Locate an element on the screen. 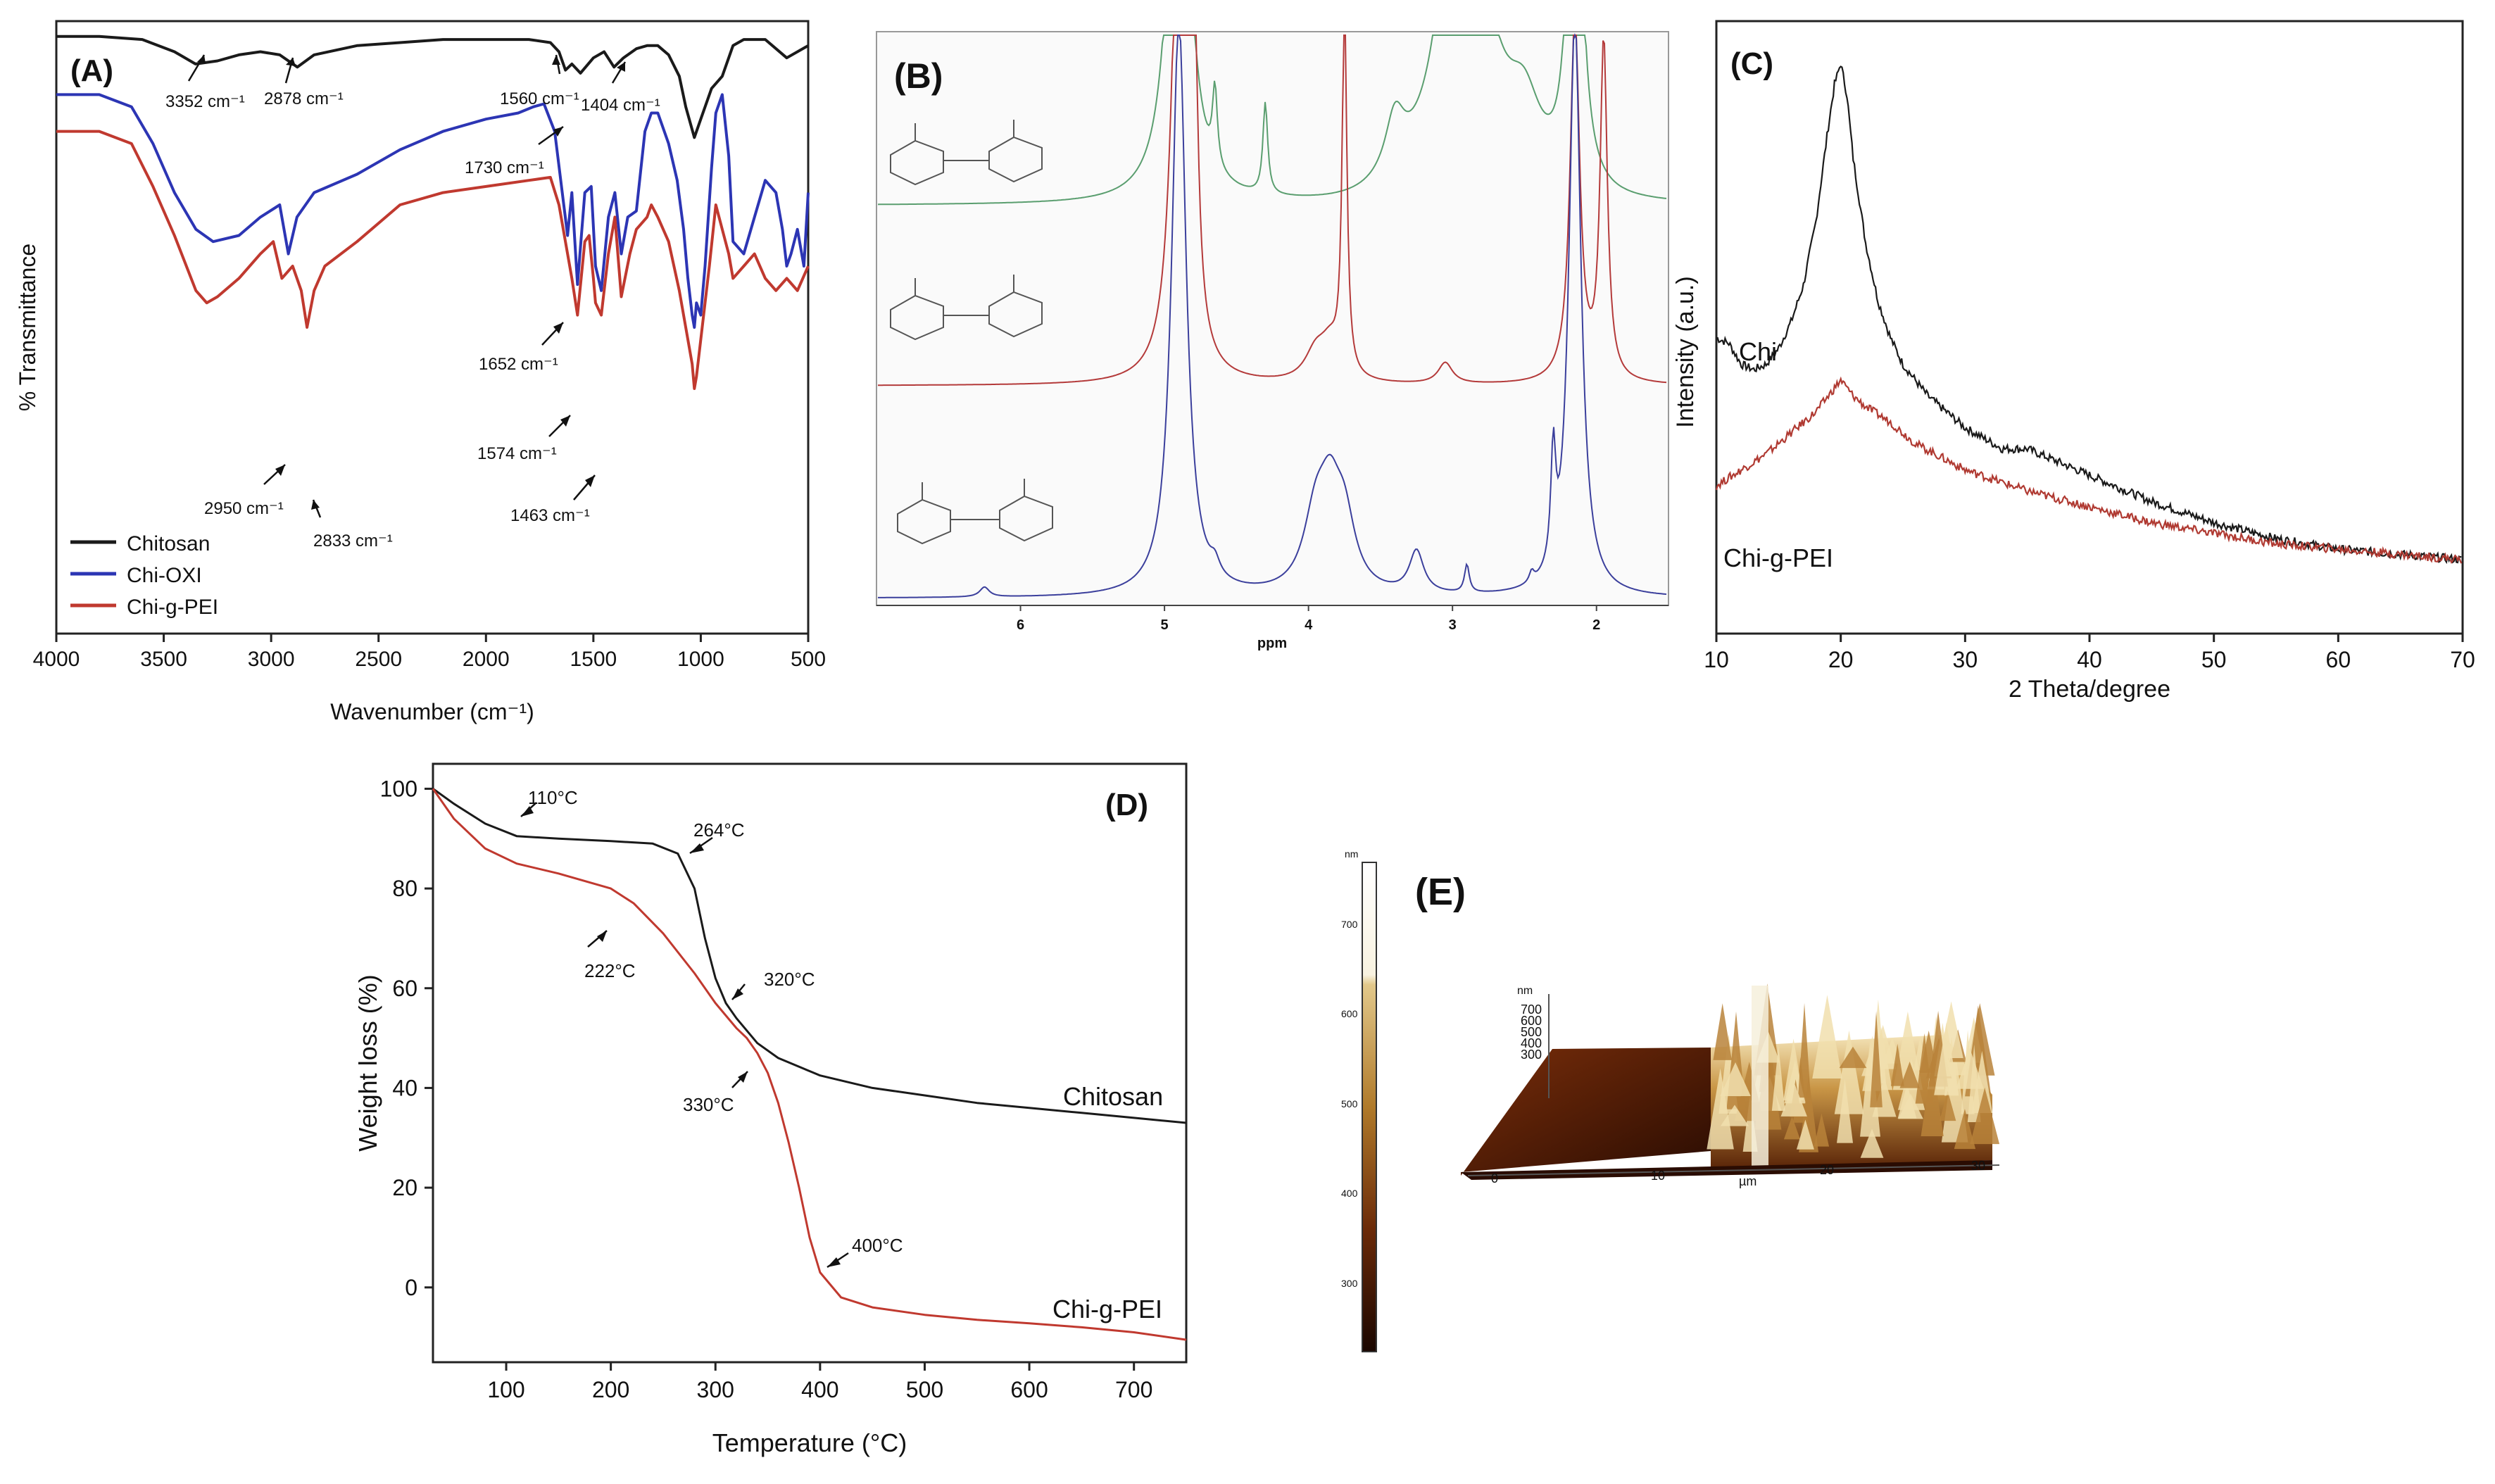 The width and height of the screenshot is (2495, 1484). annotation-2878: 2878 cm⁻¹ is located at coordinates (304, 82).